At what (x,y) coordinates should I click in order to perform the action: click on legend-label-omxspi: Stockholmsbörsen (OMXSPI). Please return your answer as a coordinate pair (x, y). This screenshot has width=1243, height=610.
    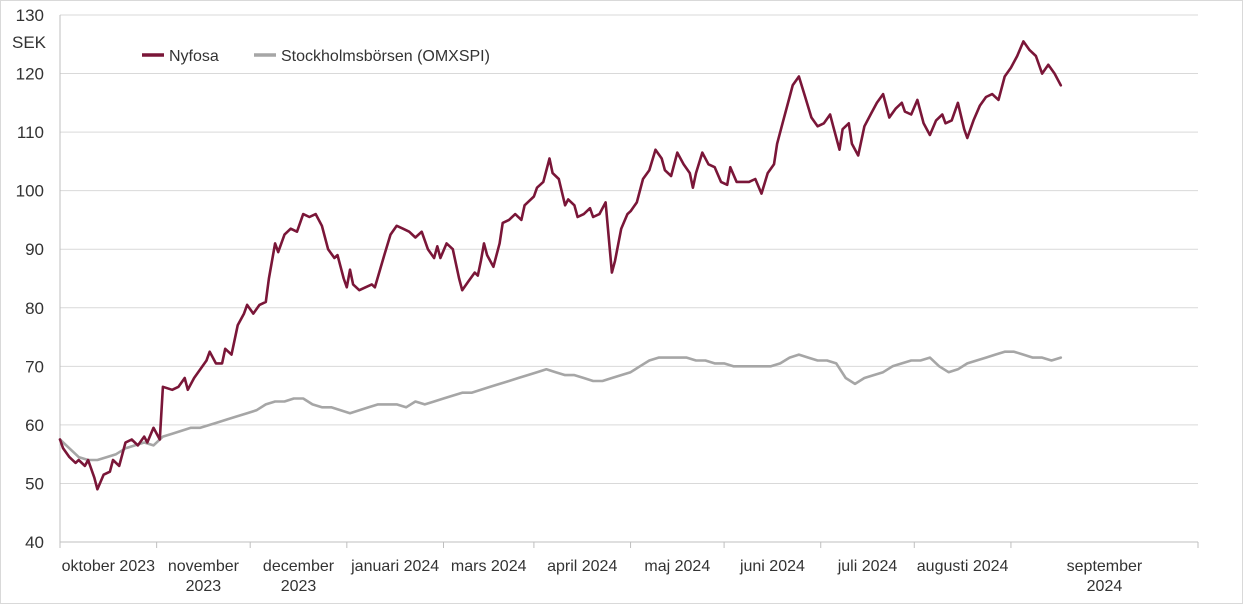
    Looking at the image, I should click on (385, 56).